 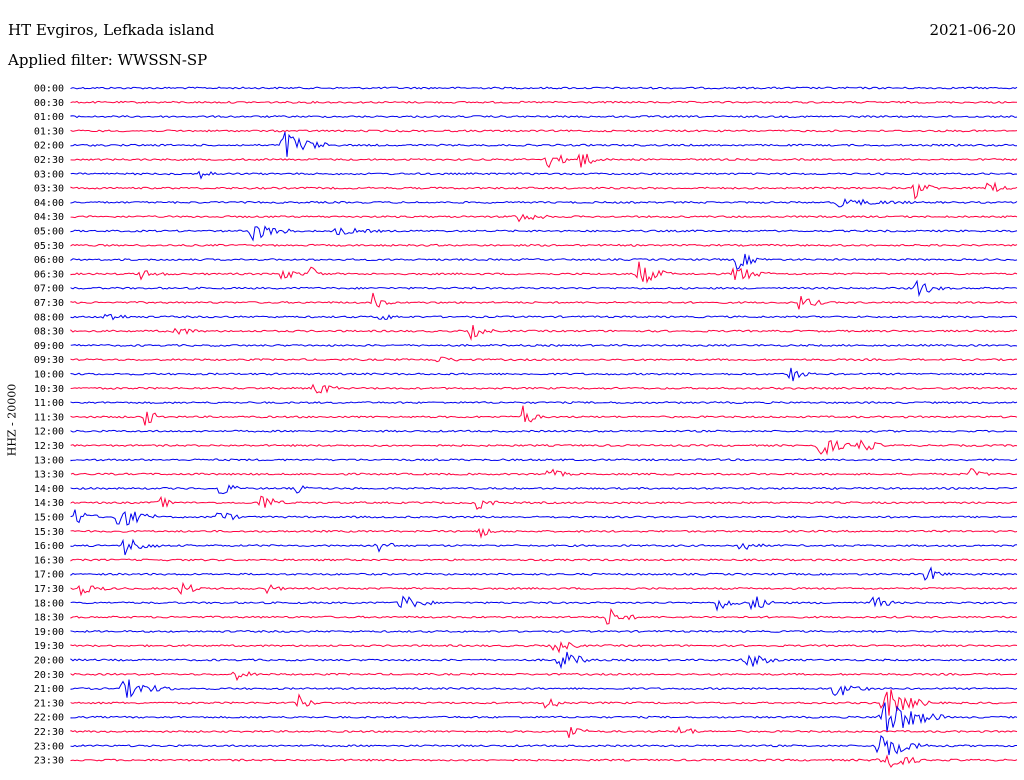 I want to click on time-label-0730: 07:30, so click(x=49, y=303).